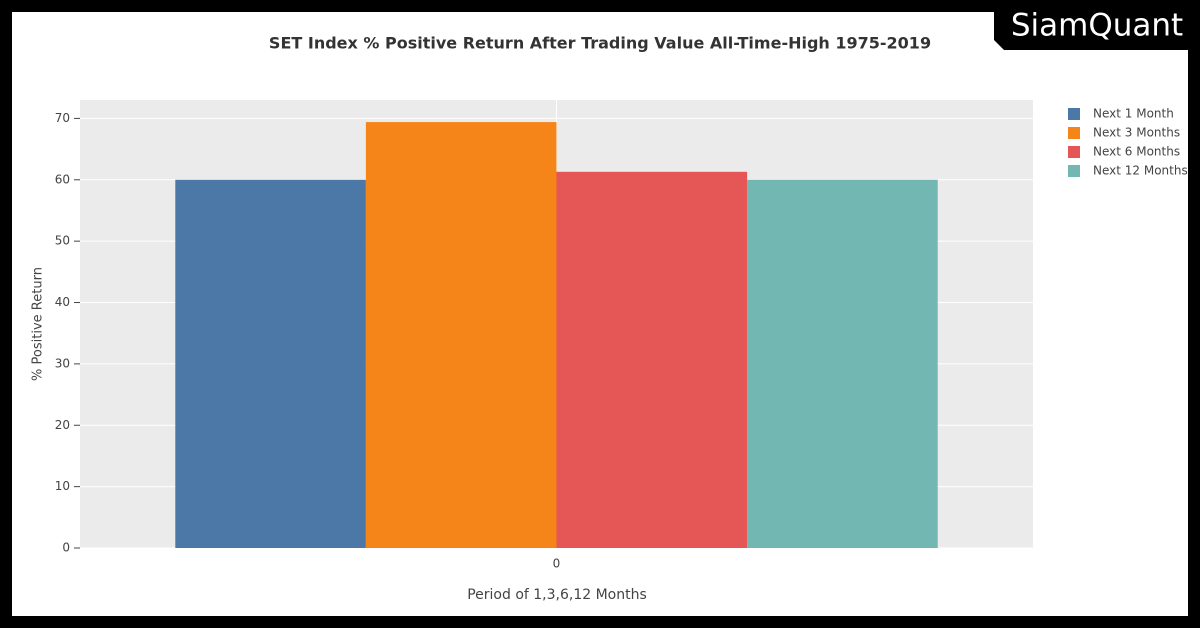 This screenshot has height=628, width=1200. What do you see at coordinates (38, 324) in the screenshot?
I see `y-axis-label: % Positive Return` at bounding box center [38, 324].